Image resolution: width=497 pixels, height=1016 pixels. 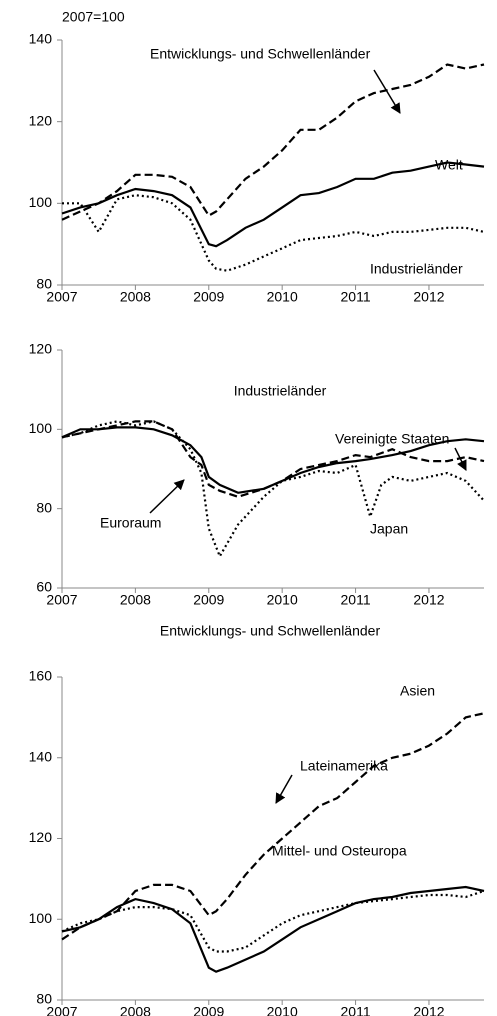 I want to click on series-label: Welt, so click(x=449, y=165).